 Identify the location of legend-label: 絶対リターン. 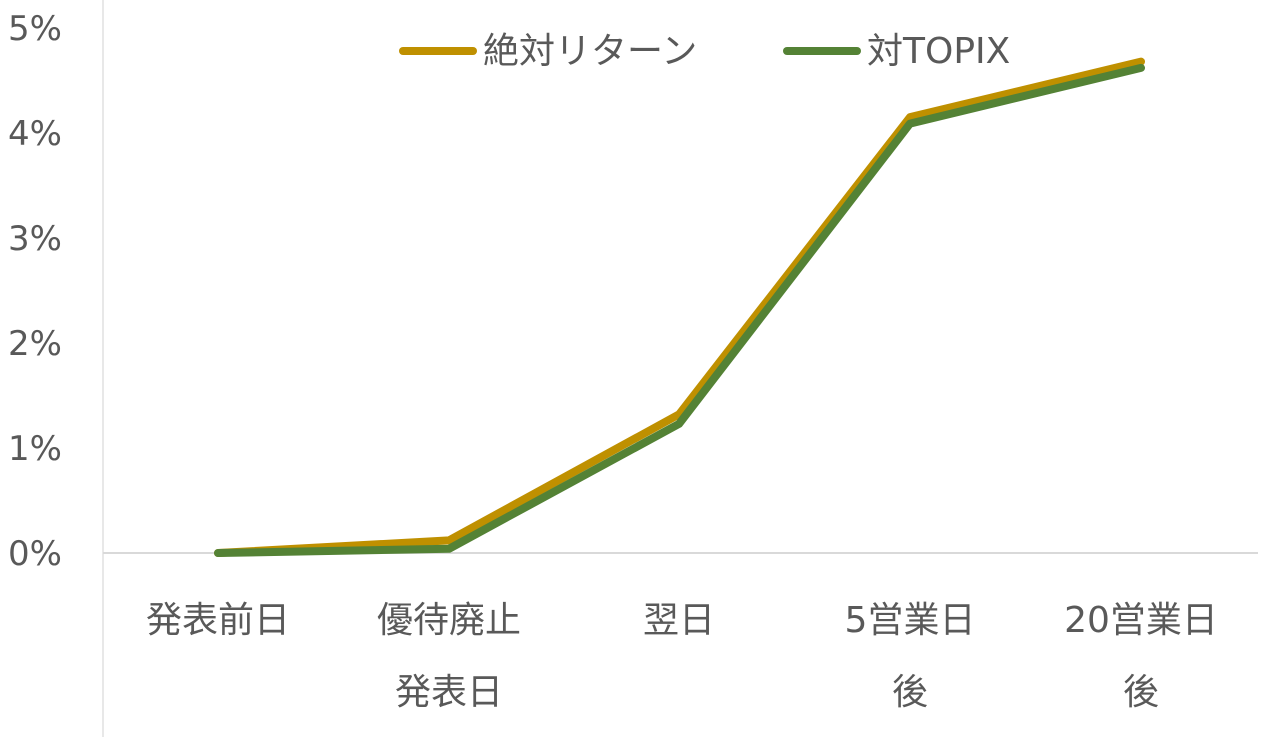
(590, 51).